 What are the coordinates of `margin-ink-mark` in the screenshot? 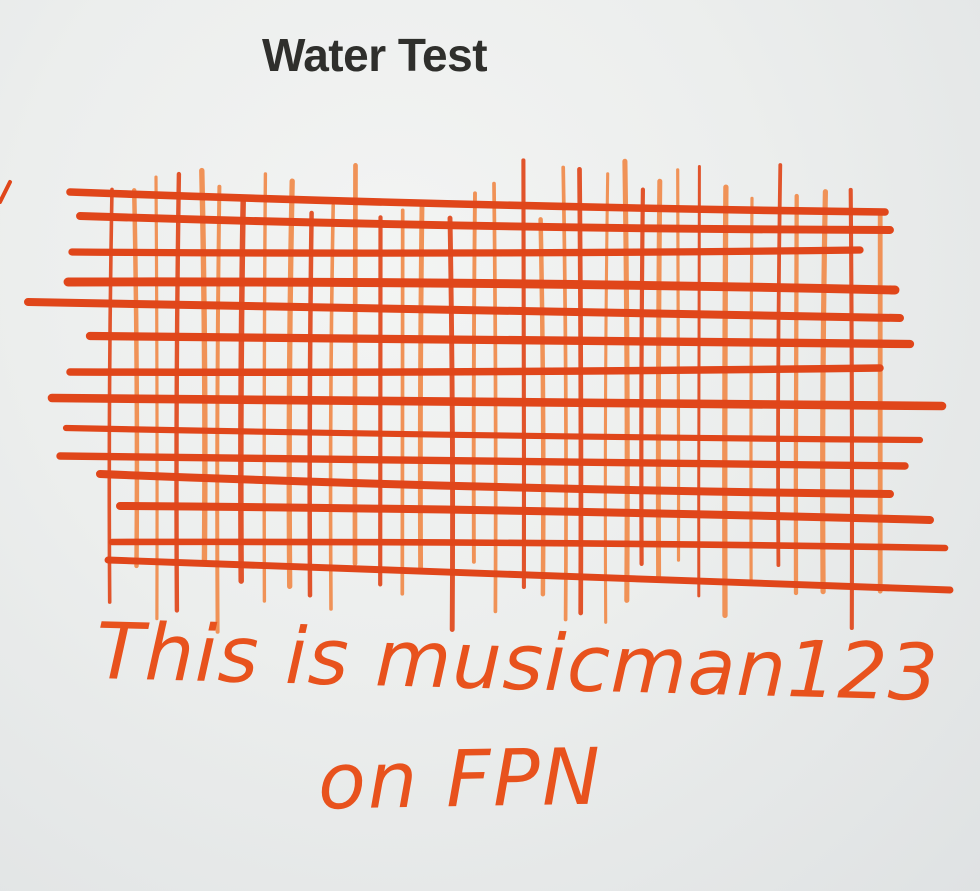 It's located at (6, 192).